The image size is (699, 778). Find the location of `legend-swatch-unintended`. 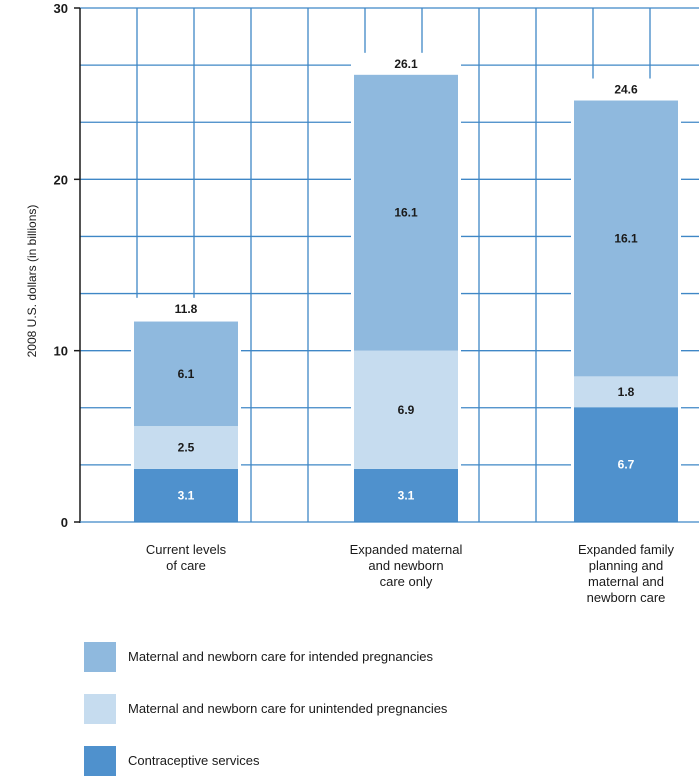

legend-swatch-unintended is located at coordinates (100, 709).